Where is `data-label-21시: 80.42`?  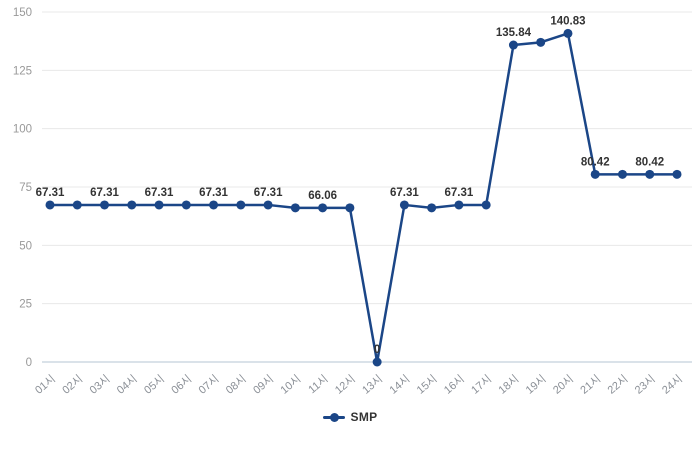 data-label-21시: 80.42 is located at coordinates (595, 162).